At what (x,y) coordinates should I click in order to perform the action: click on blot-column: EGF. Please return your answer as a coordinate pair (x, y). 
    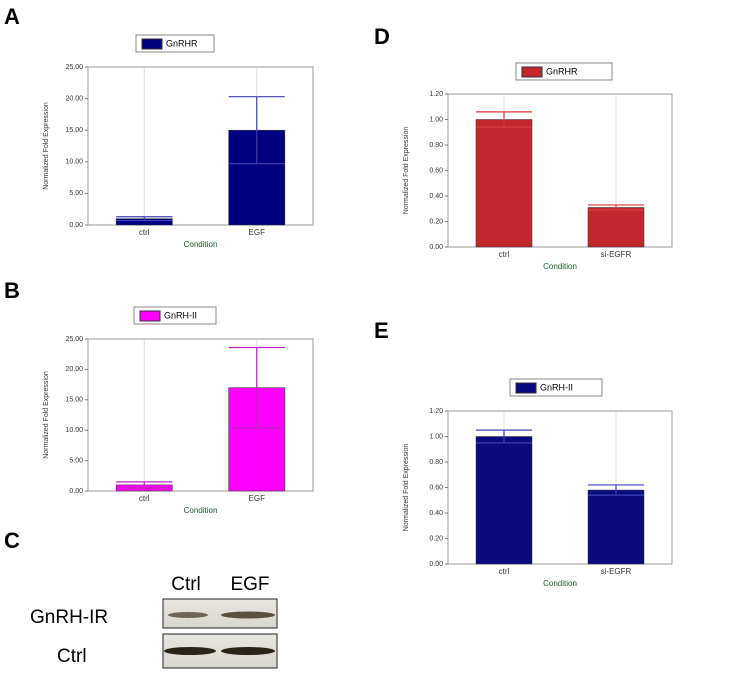
    Looking at the image, I should click on (249, 584).